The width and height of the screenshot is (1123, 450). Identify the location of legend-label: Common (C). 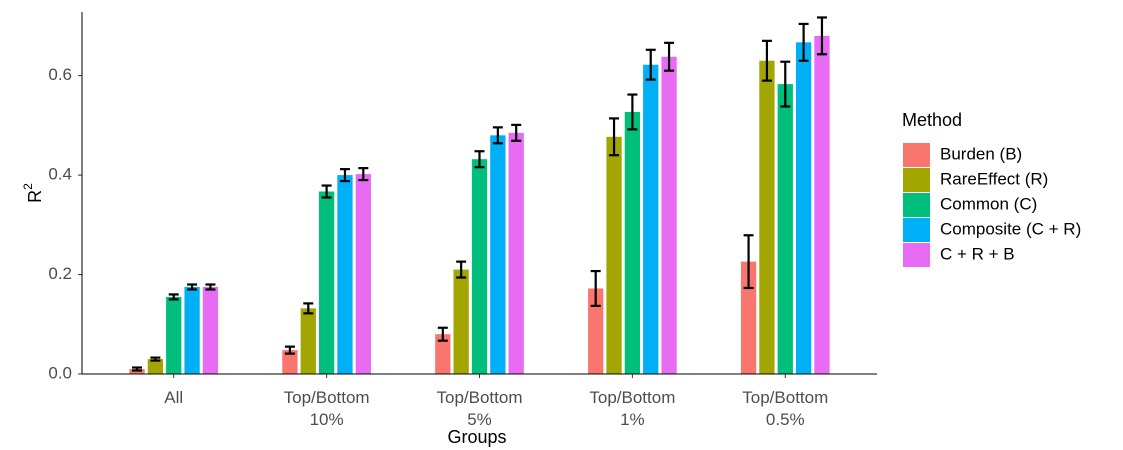
(988, 203).